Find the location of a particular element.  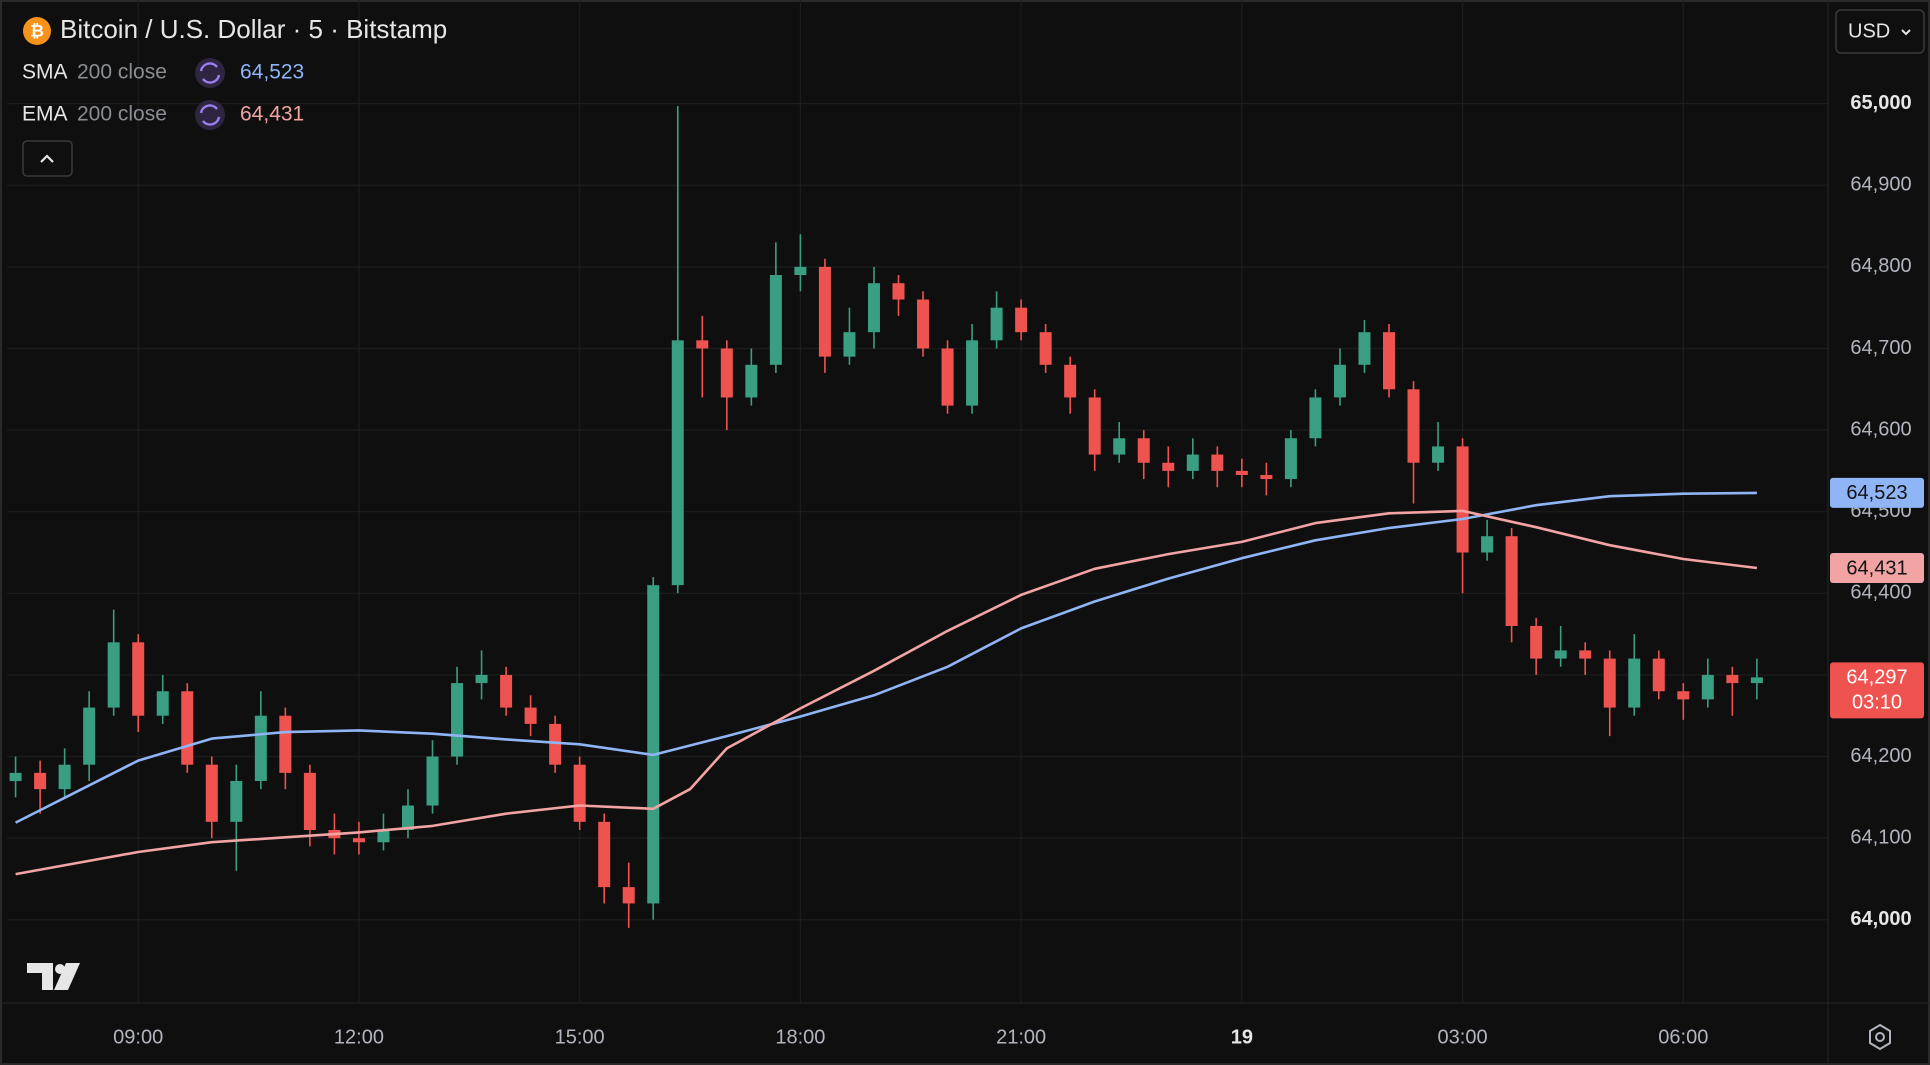

indicator-value: 64,523 is located at coordinates (272, 72).